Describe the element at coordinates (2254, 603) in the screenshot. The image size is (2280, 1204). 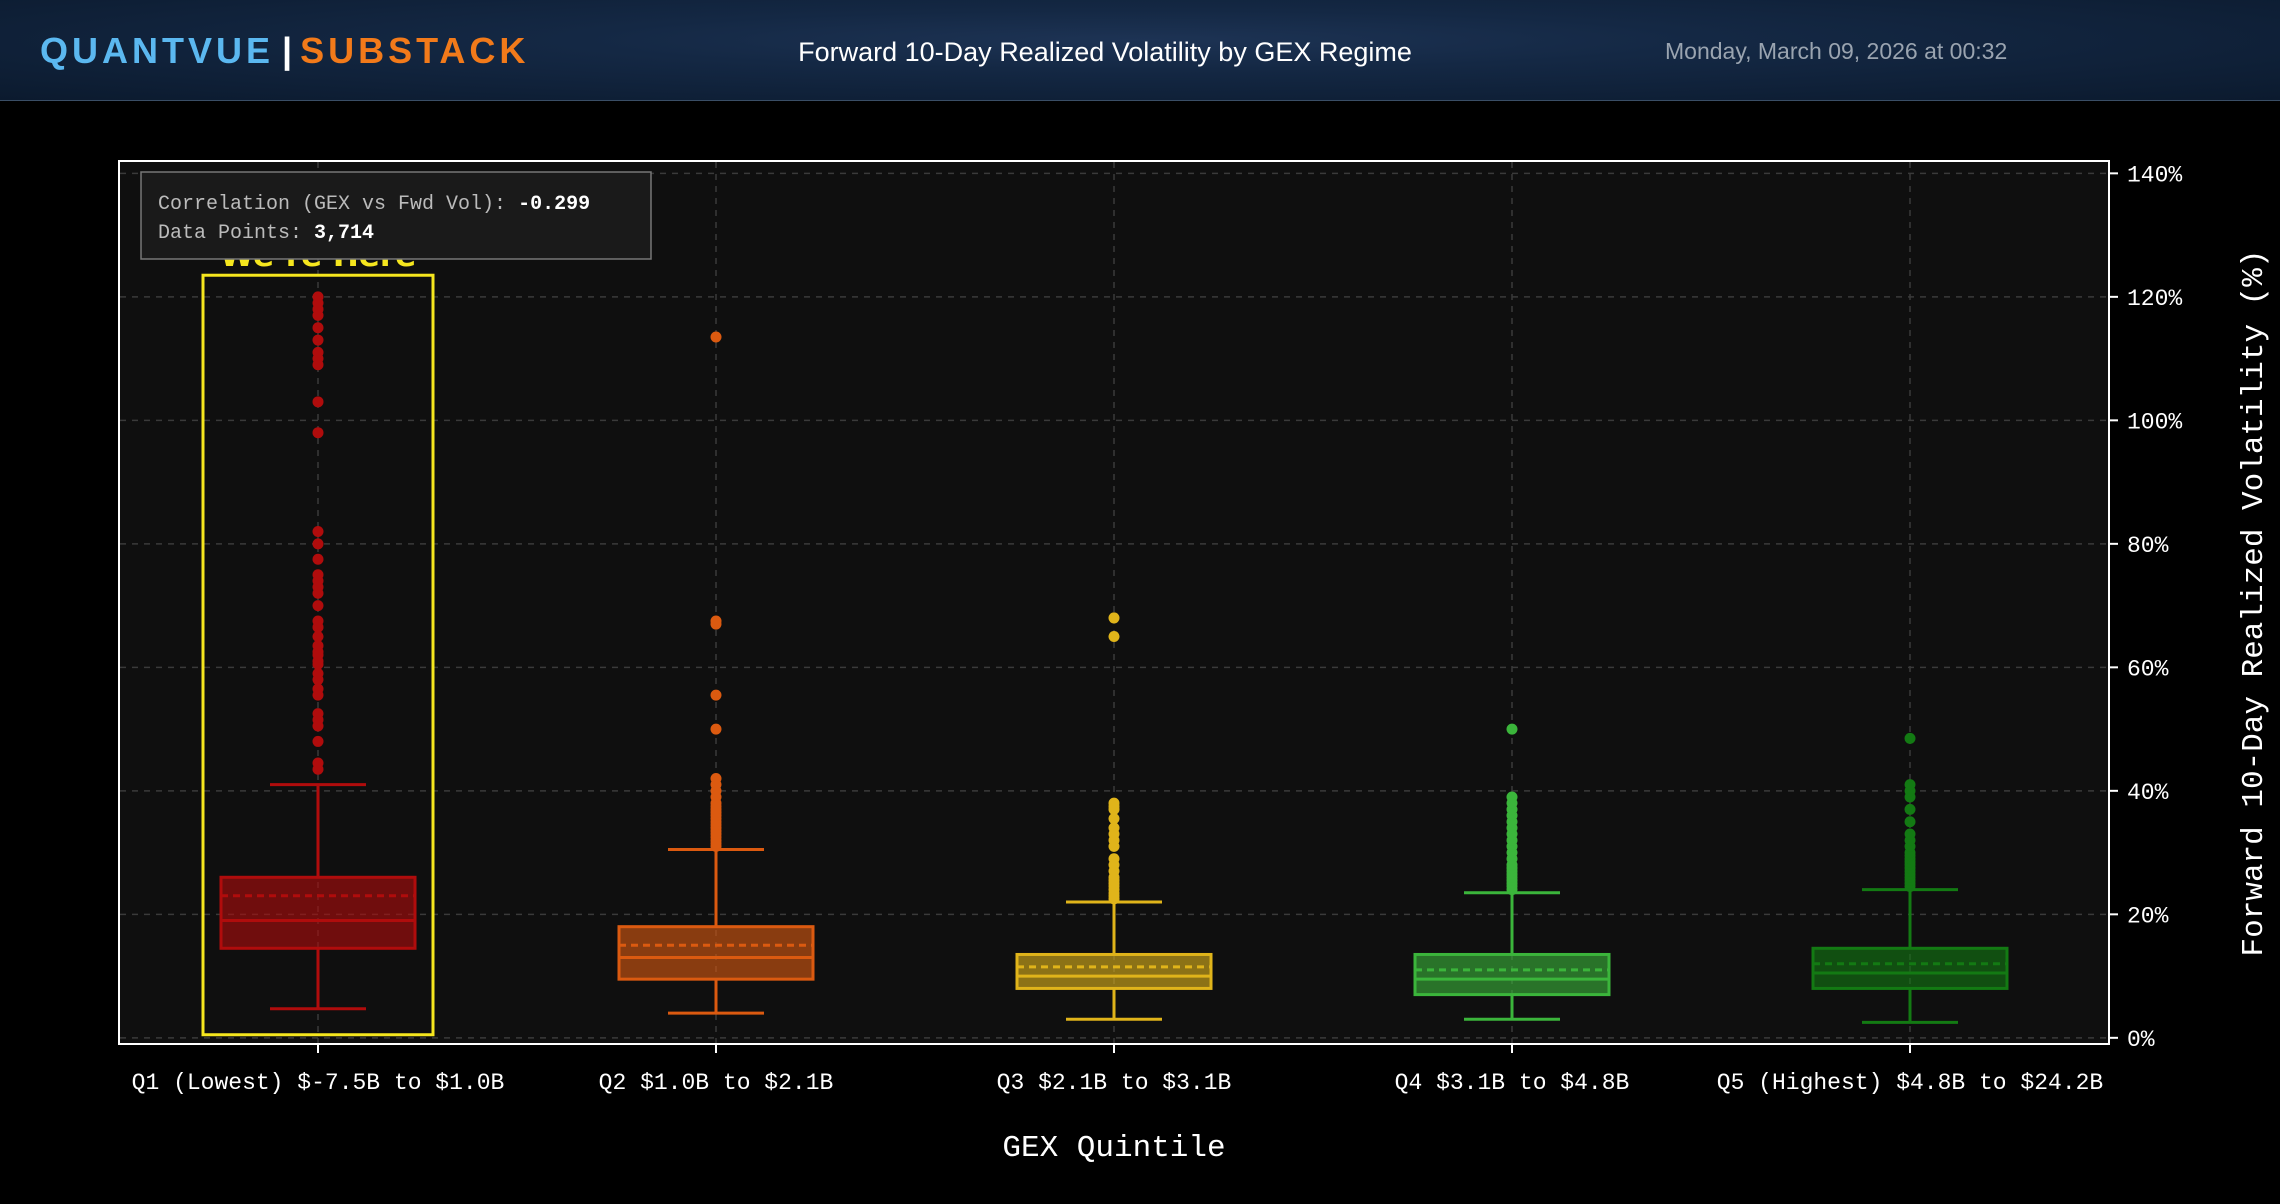
I see `y-axis-title: Forward 10-Day Realized Volatility (%)` at that location.